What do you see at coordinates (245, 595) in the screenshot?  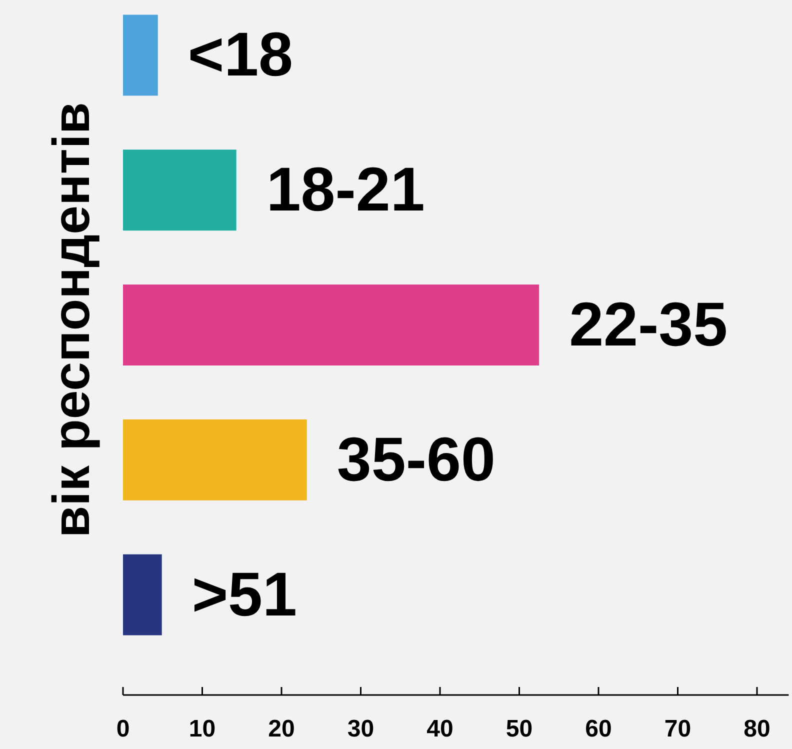 I see `y-tick-label: >51` at bounding box center [245, 595].